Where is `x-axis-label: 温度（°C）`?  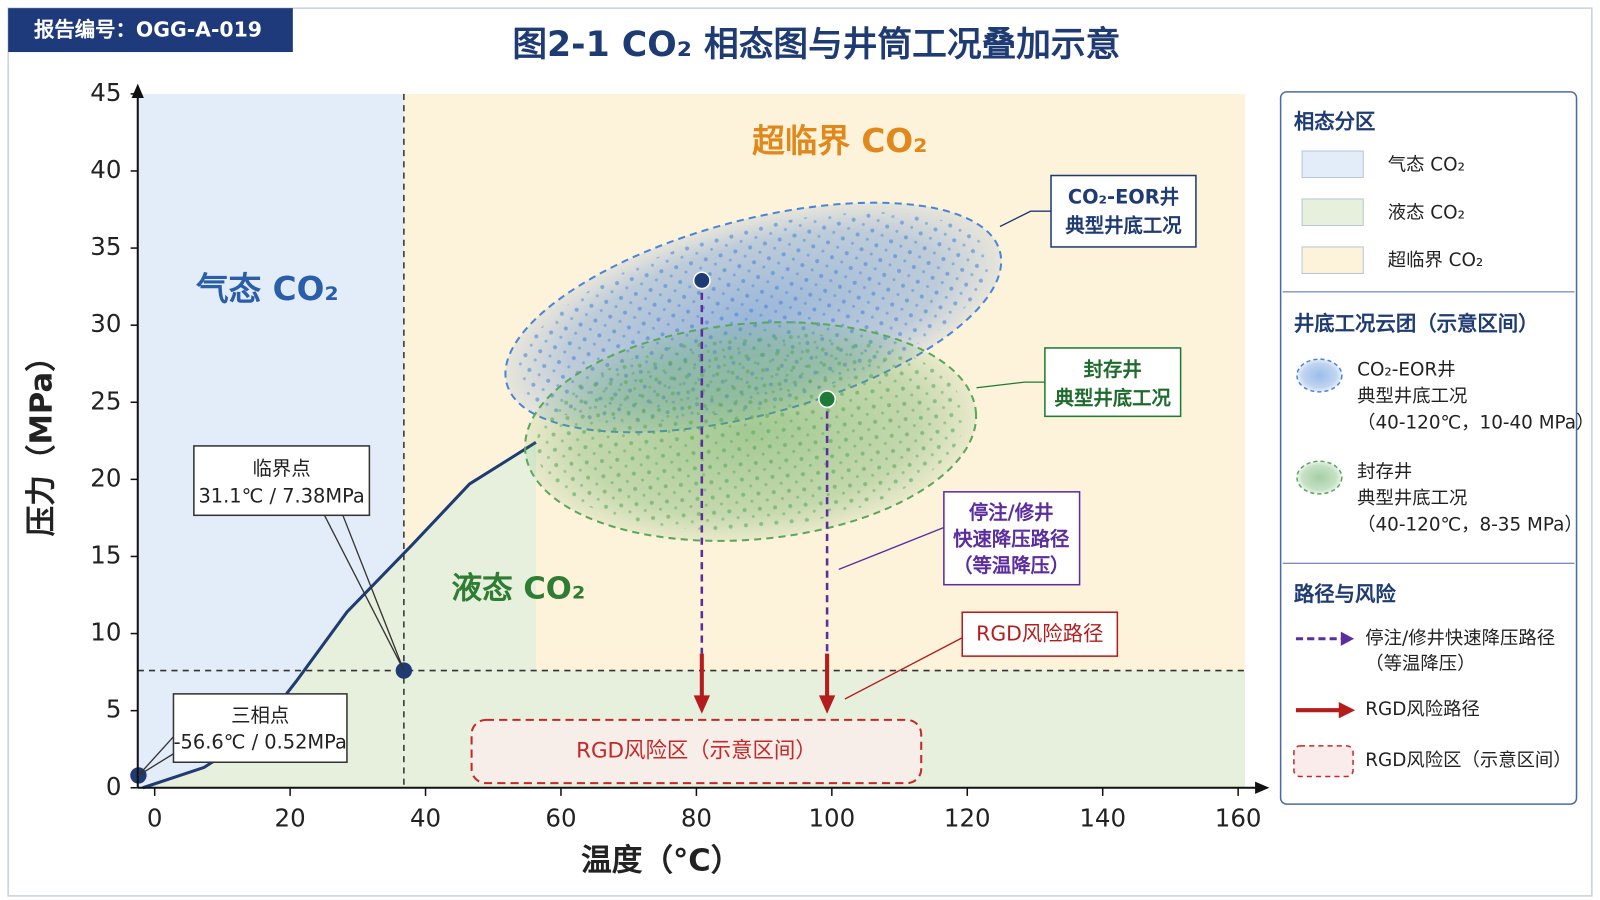 x-axis-label: 温度（°C） is located at coordinates (661, 861).